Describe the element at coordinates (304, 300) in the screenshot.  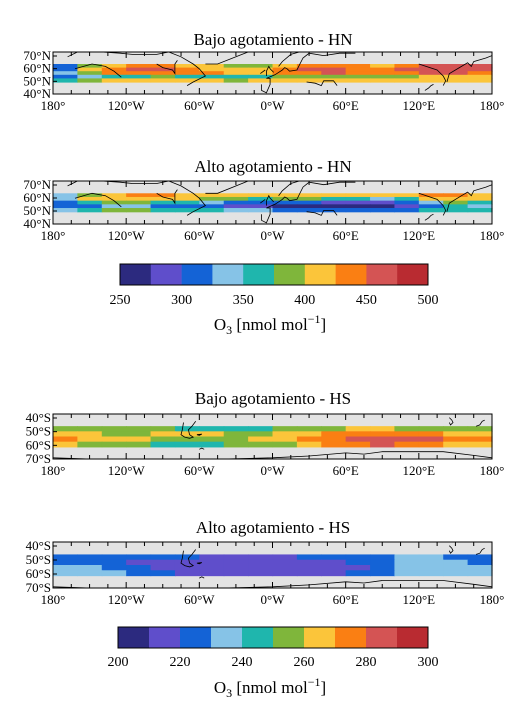
I see `colorbar-tick-label: 400` at that location.